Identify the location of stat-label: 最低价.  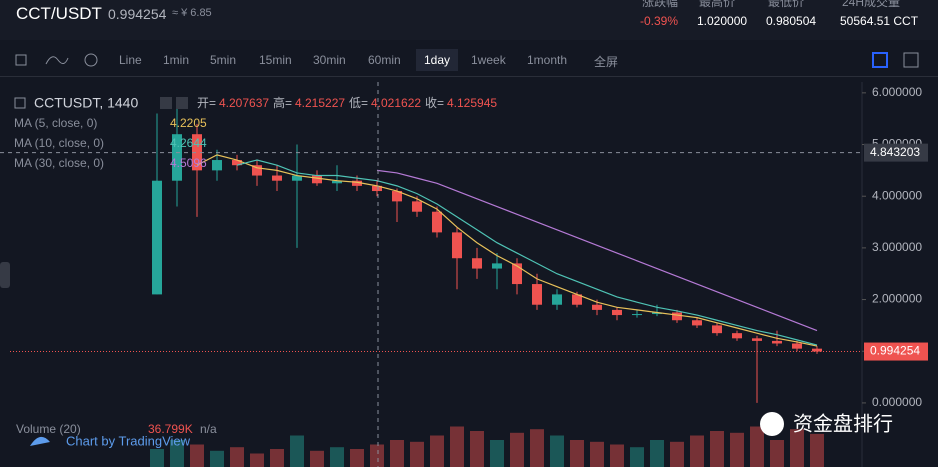
(786, 4).